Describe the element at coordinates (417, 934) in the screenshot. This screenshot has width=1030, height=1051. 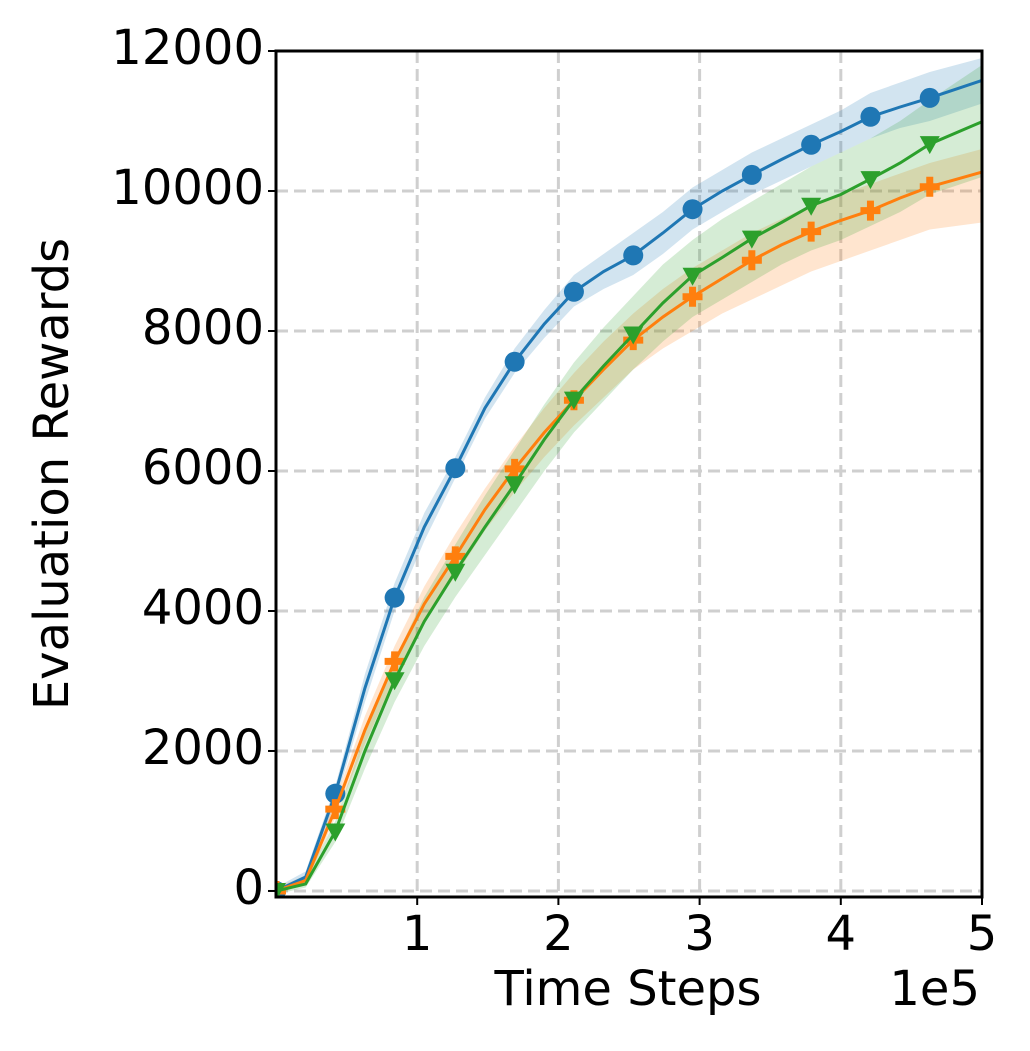
I see `x-tick-label: 1` at that location.